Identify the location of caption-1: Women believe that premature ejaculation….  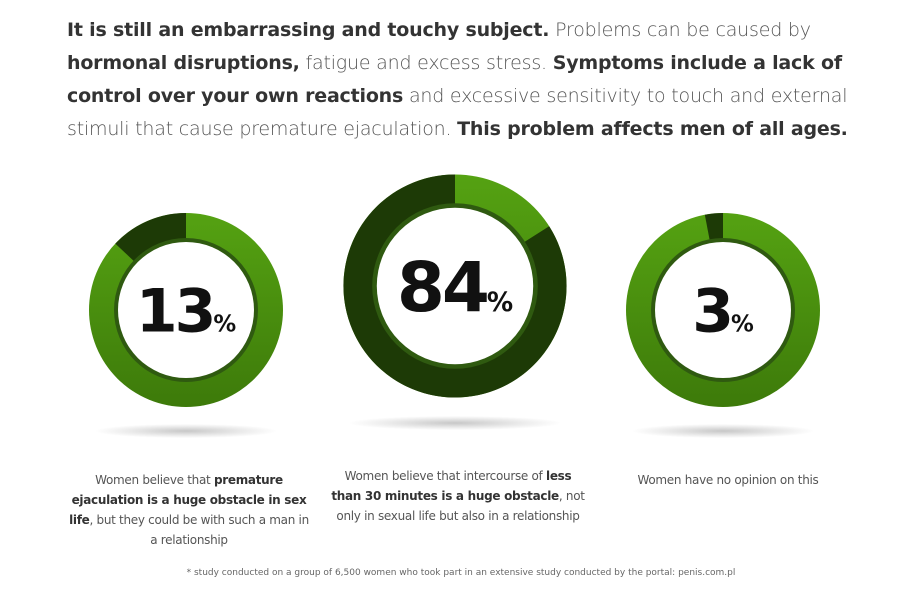
(189, 510).